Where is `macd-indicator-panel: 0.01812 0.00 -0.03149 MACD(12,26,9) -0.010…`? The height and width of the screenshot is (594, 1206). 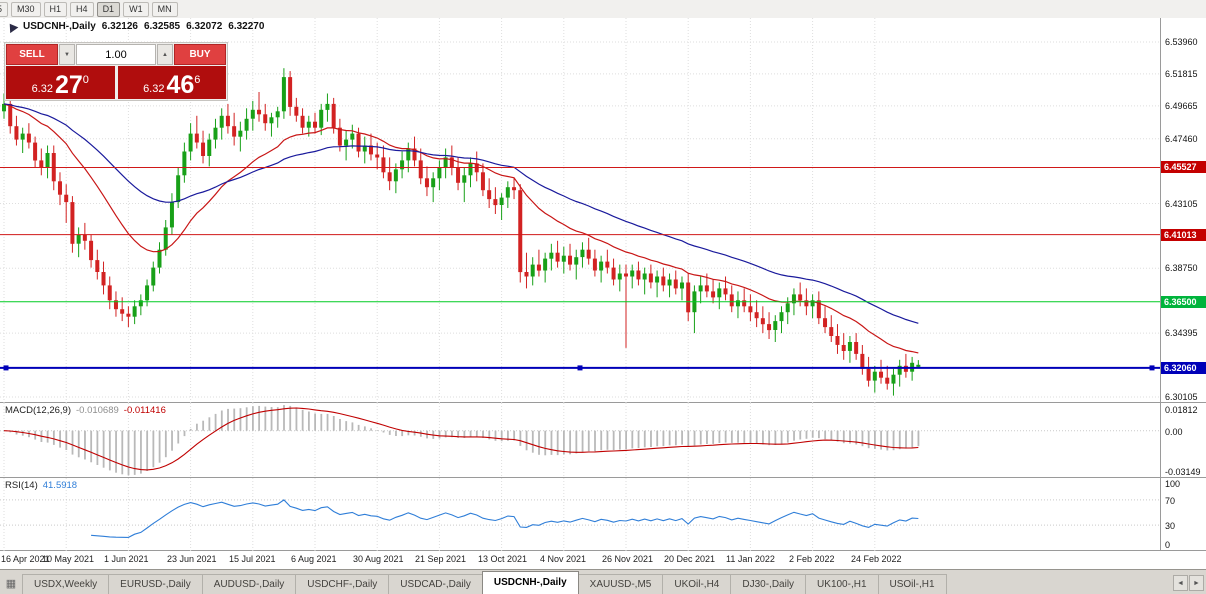 macd-indicator-panel: 0.01812 0.00 -0.03149 MACD(12,26,9) -0.010… is located at coordinates (603, 440).